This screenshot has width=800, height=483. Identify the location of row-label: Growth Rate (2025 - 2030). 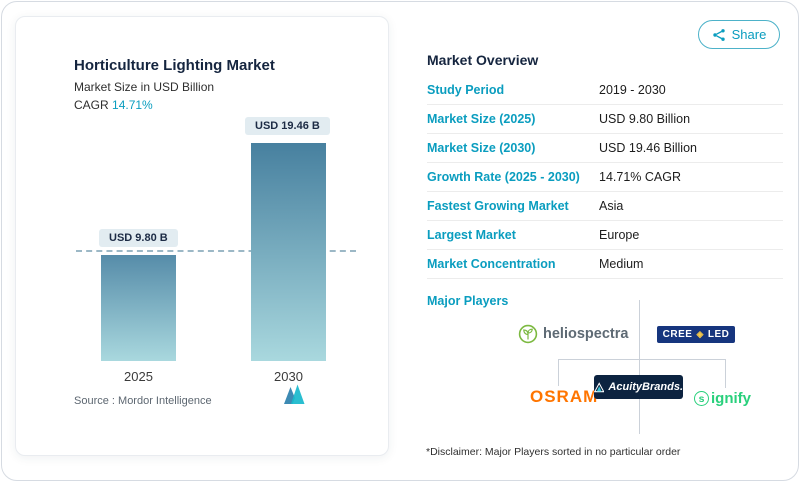
(503, 177).